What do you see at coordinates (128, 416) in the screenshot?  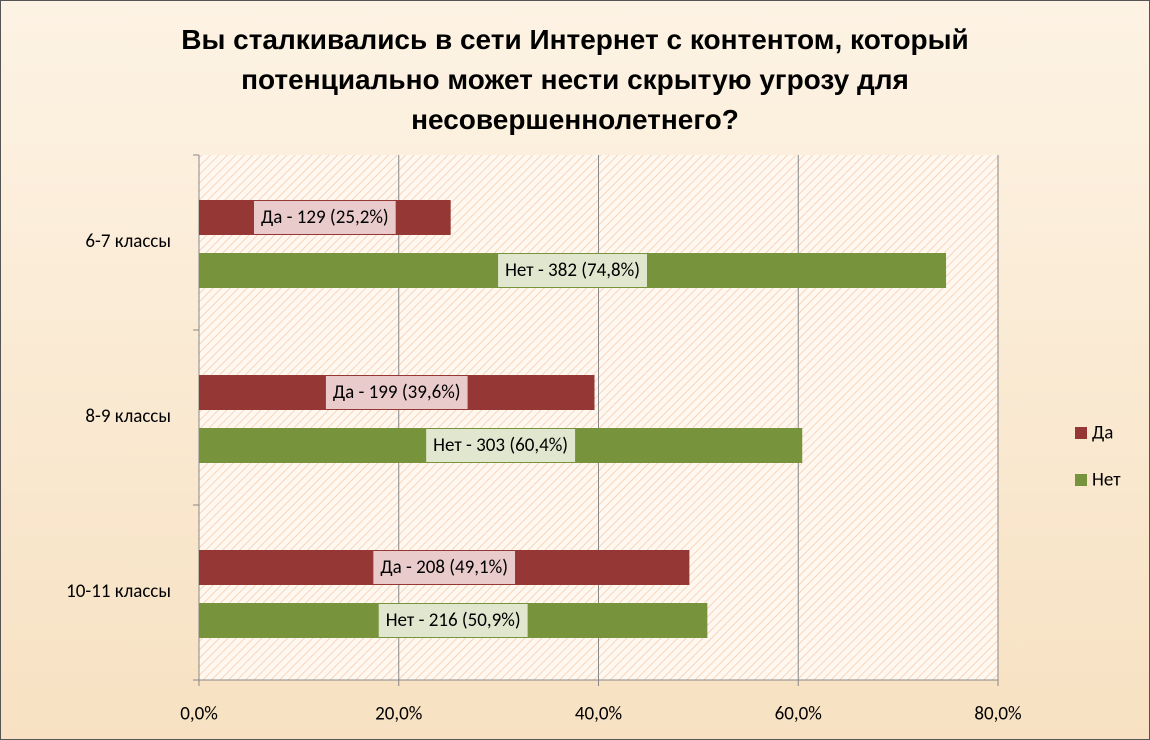 I see `y-tick-label: 8-9 классы` at bounding box center [128, 416].